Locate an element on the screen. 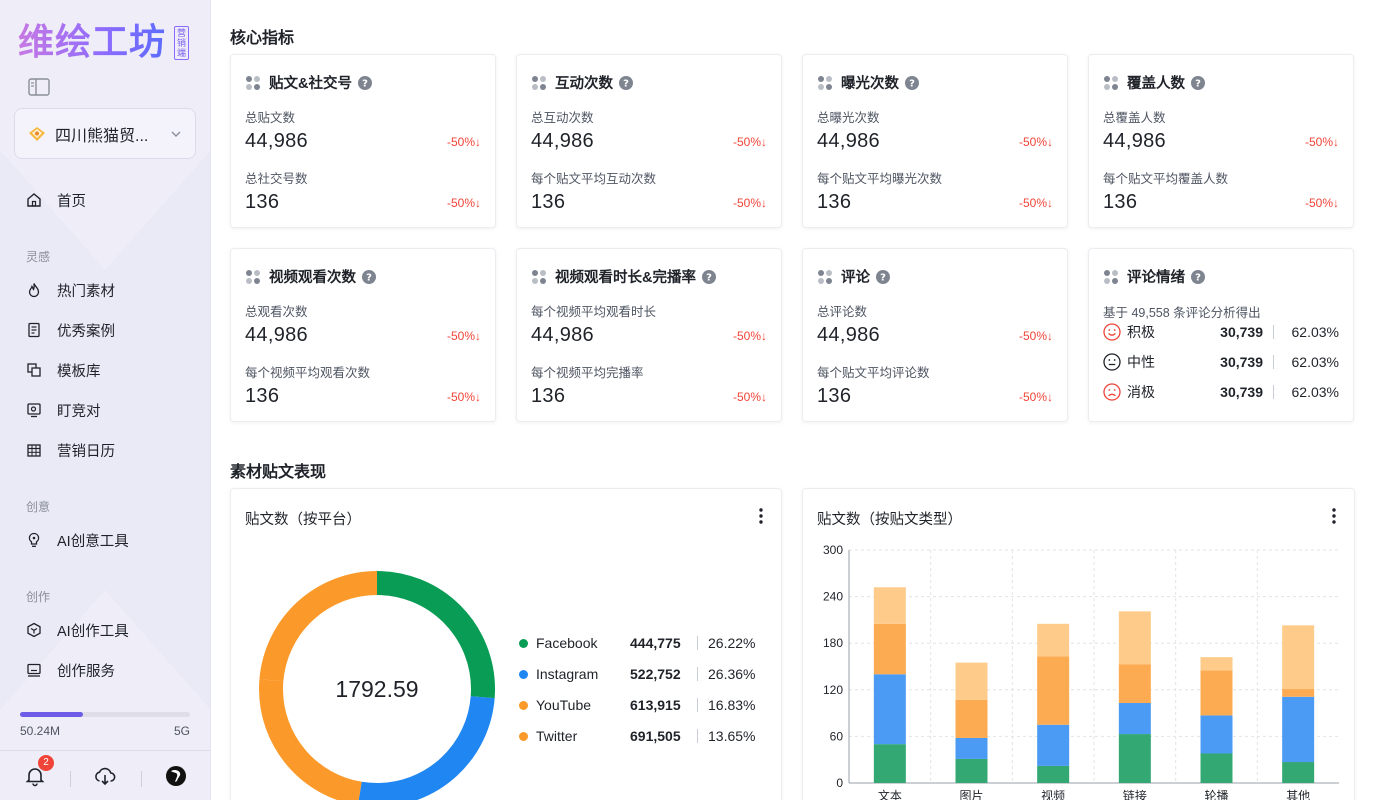  cloud-download-icon is located at coordinates (105, 776).